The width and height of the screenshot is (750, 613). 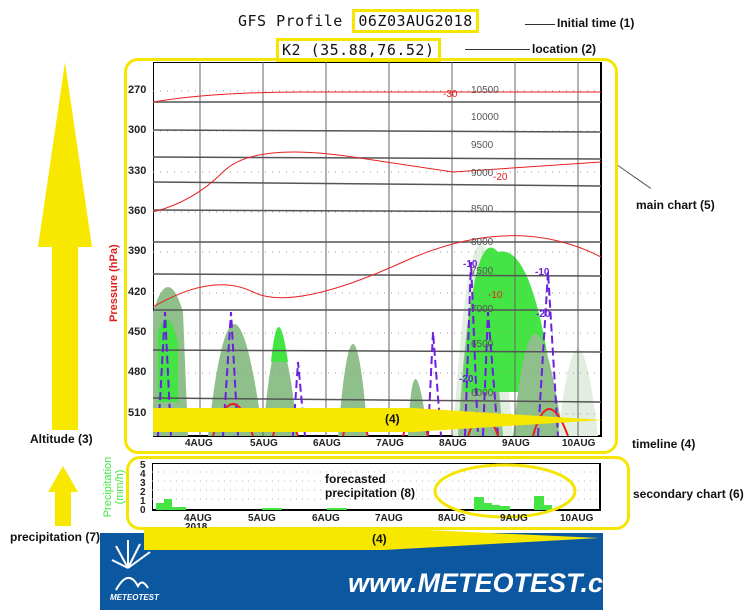 What do you see at coordinates (137, 211) in the screenshot?
I see `ytick: 360` at bounding box center [137, 211].